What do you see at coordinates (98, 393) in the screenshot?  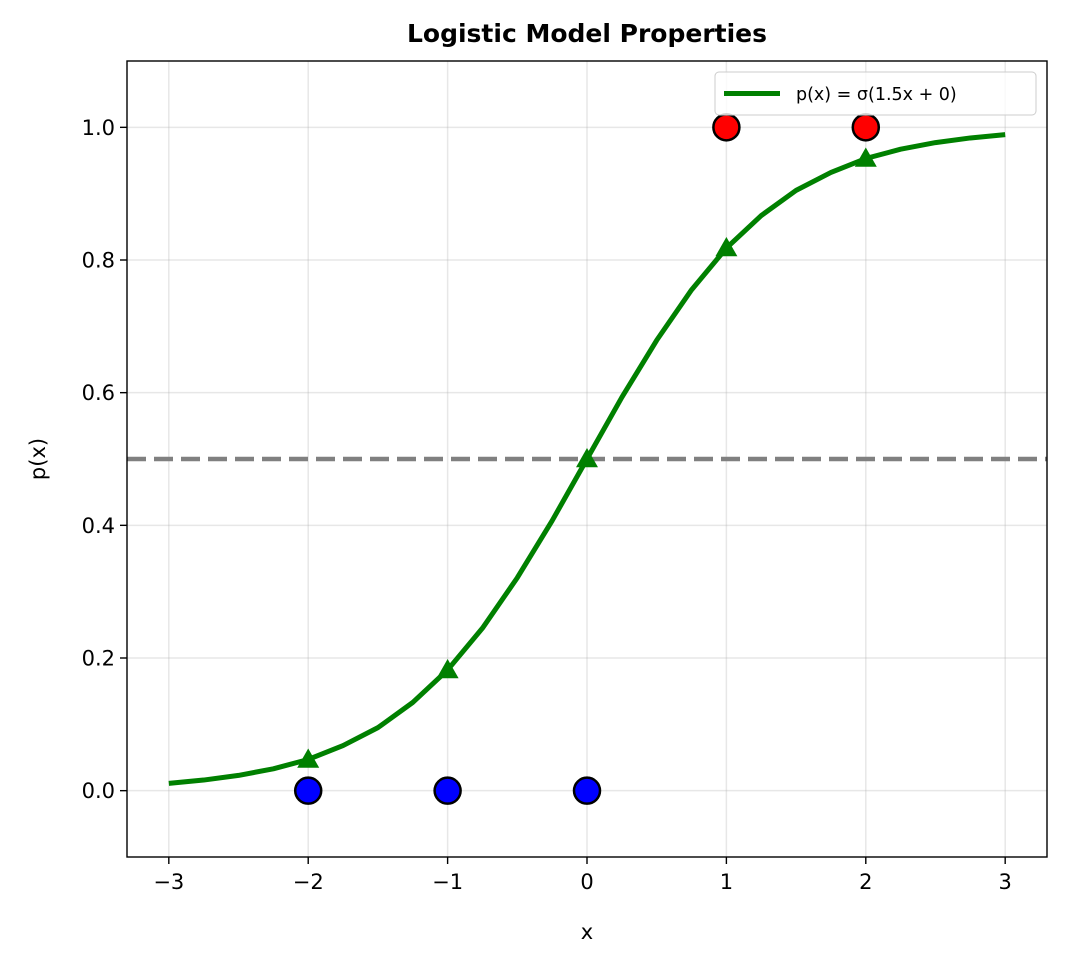 I see `y-tick-label: 0.6` at bounding box center [98, 393].